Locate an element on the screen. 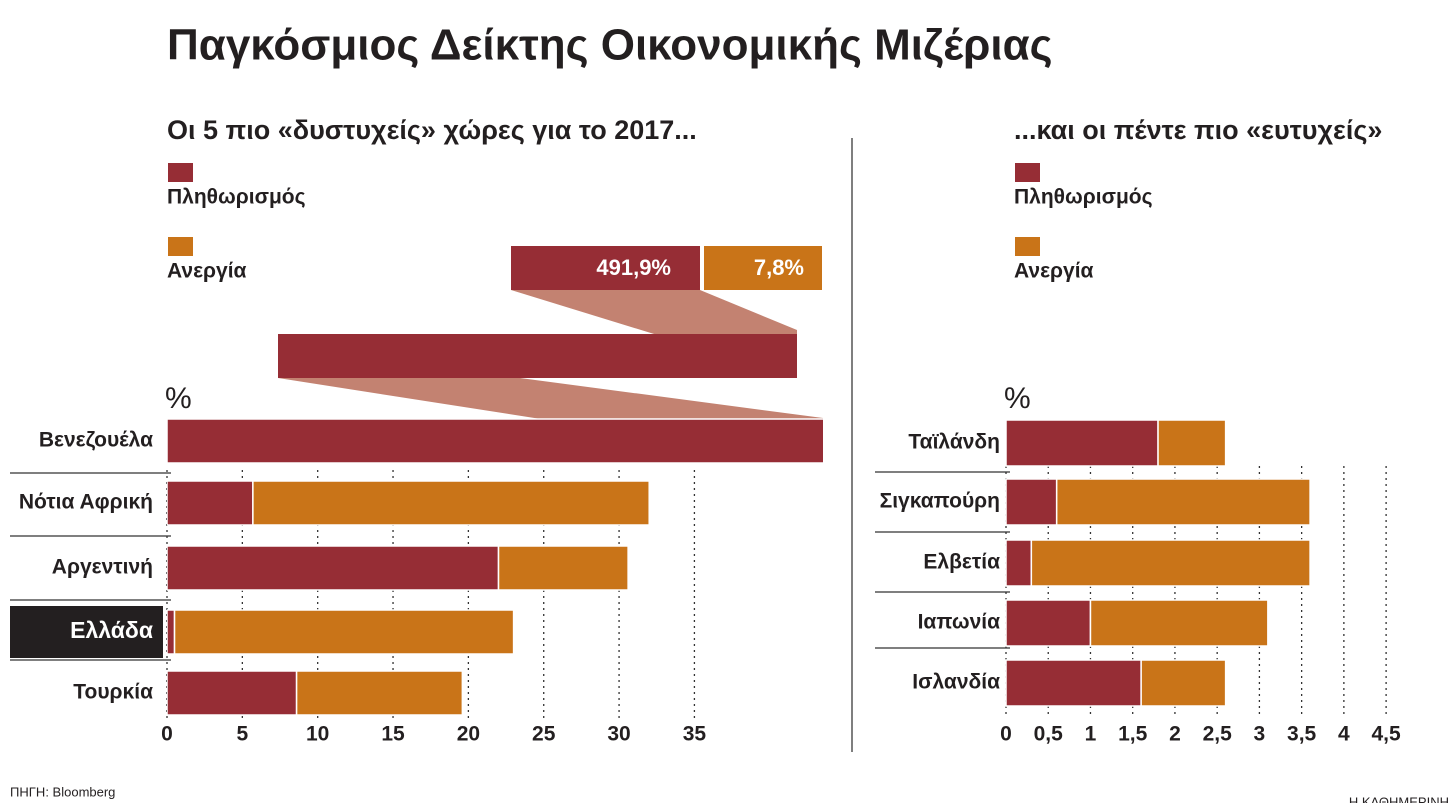 This screenshot has width=1449, height=803. callout-label: 491,9% is located at coordinates (633, 267).